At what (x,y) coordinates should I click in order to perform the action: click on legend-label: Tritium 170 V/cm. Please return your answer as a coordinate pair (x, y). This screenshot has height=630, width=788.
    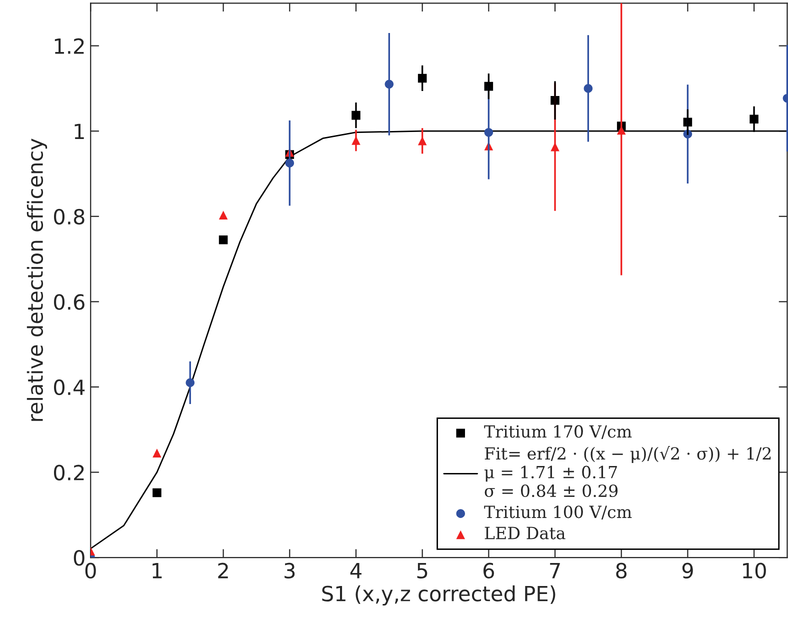
    Looking at the image, I should click on (558, 432).